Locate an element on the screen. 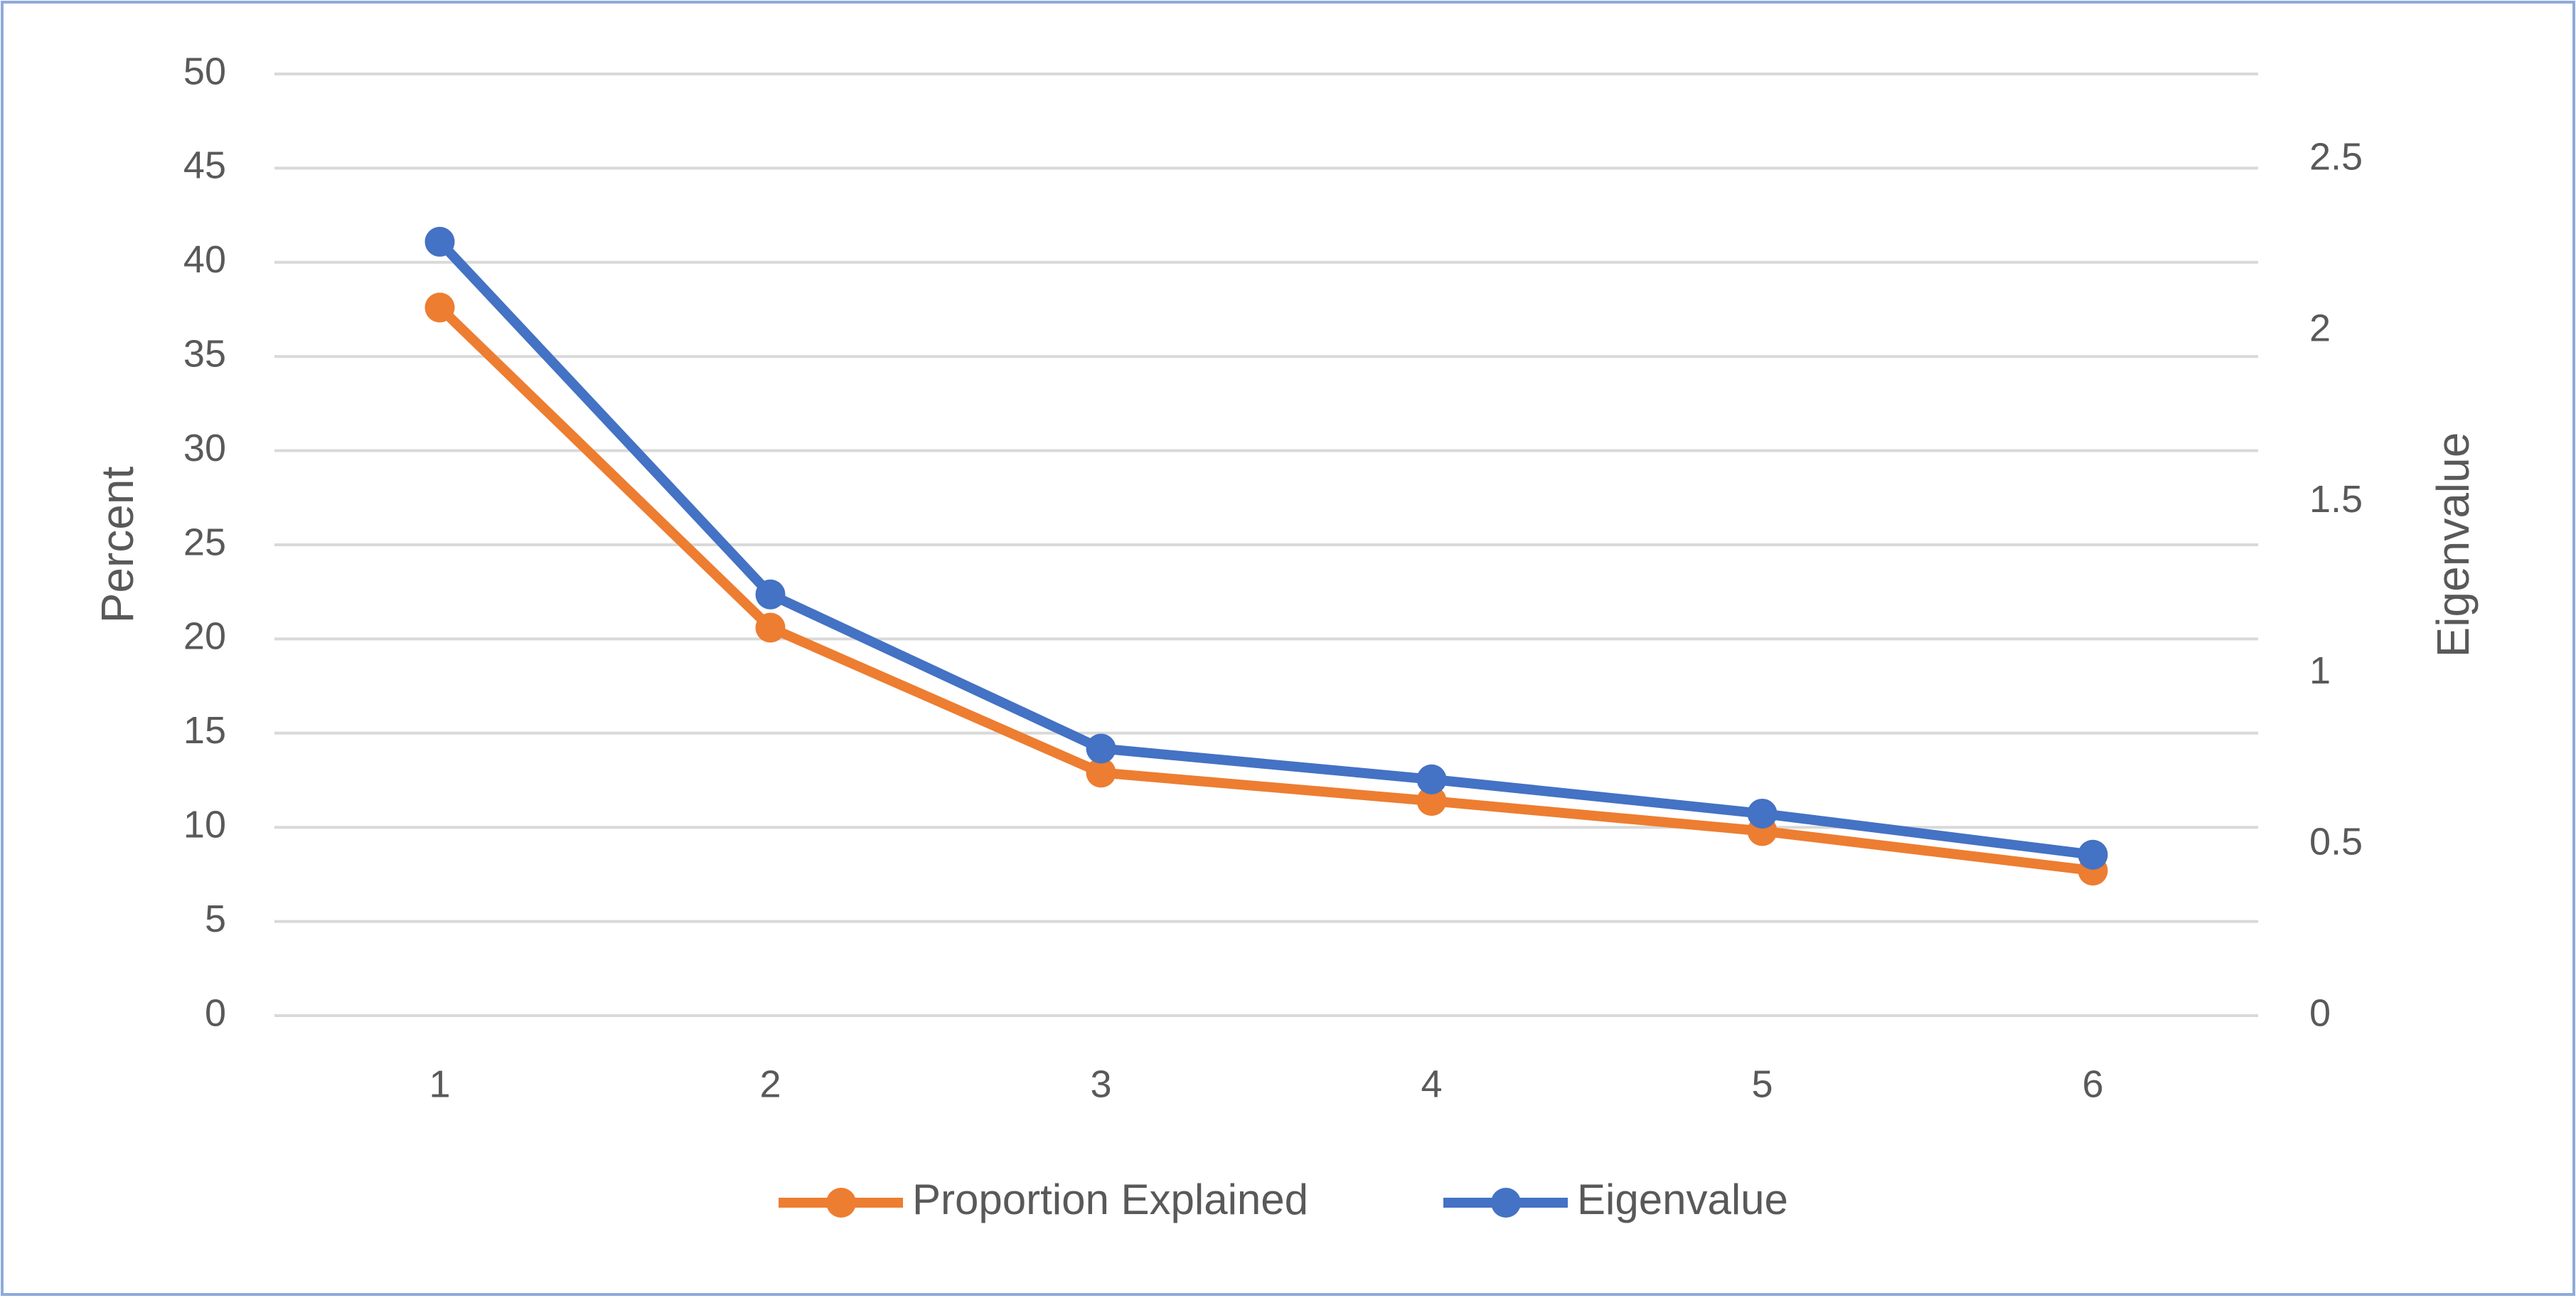  y-tick-label: 50 is located at coordinates (204, 71).